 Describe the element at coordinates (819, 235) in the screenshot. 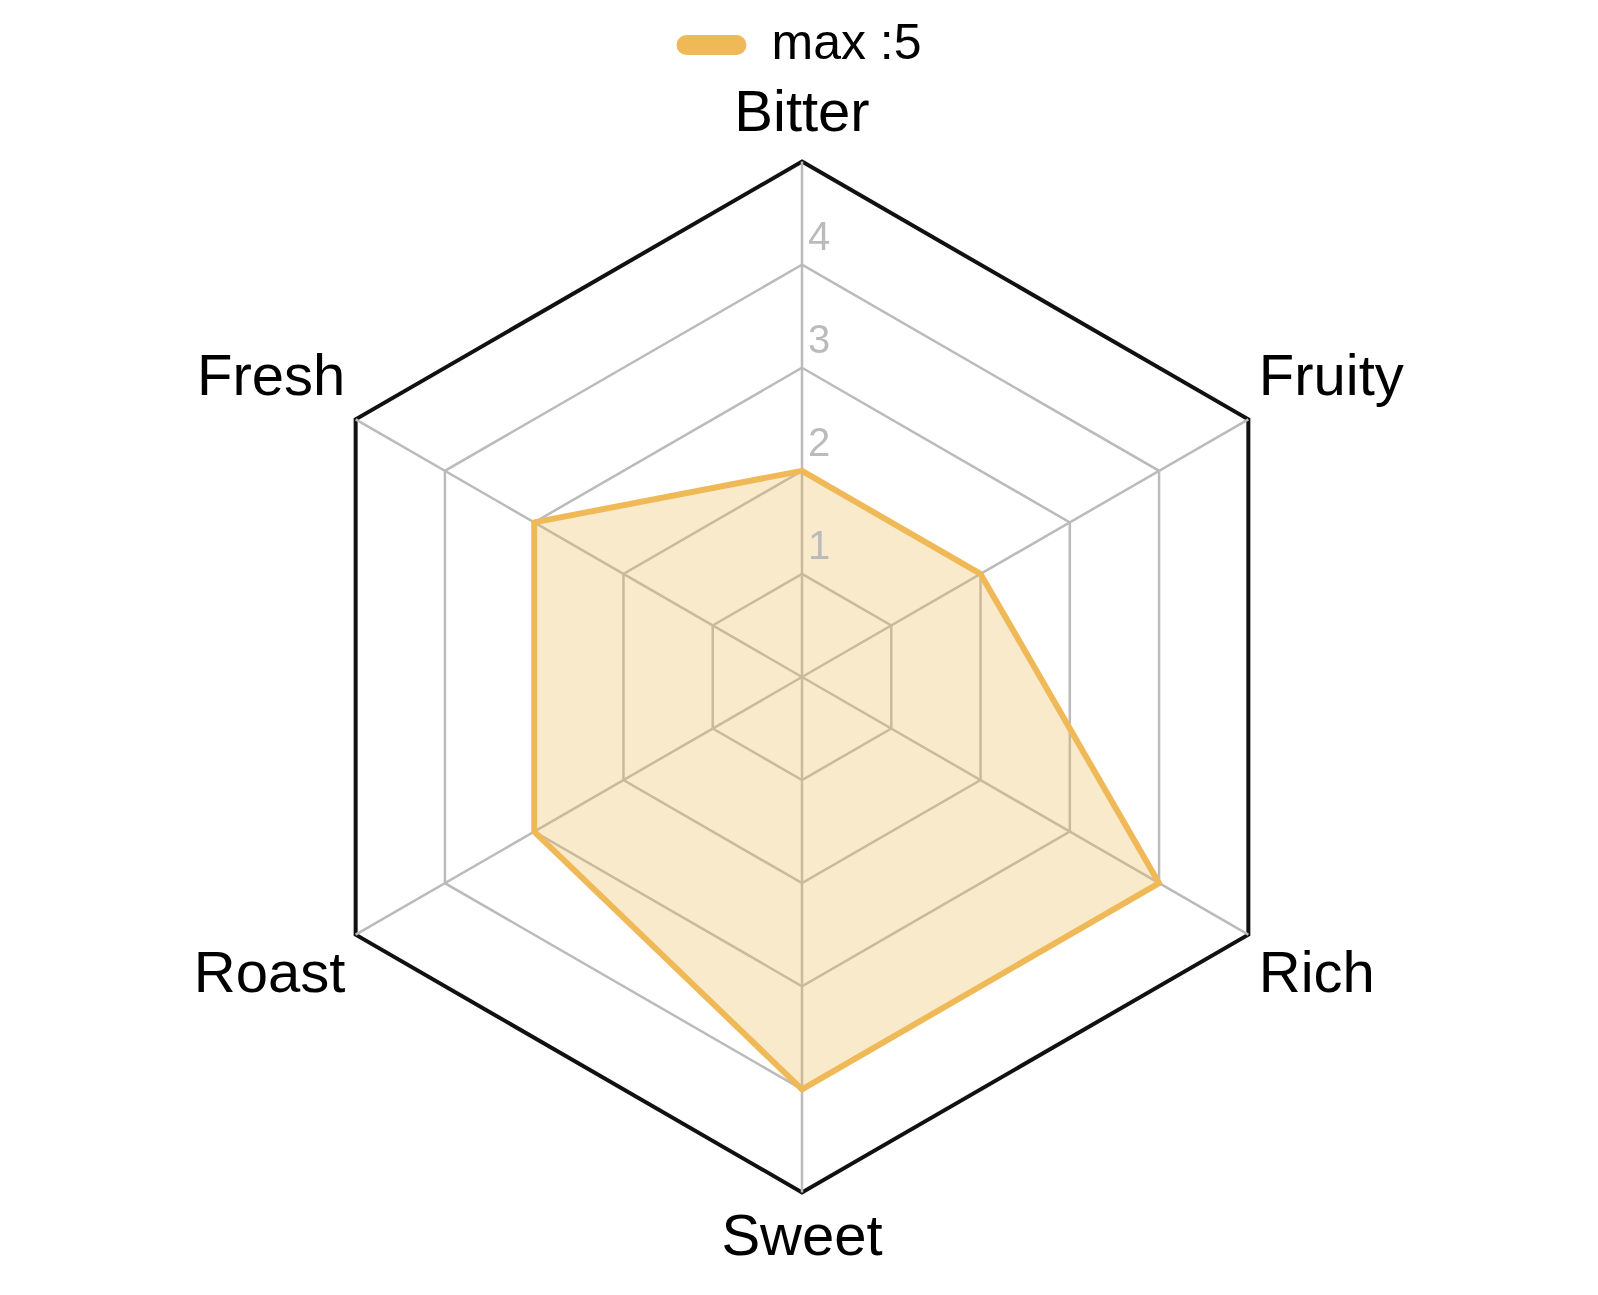

I see `y-tick-label: 4` at that location.